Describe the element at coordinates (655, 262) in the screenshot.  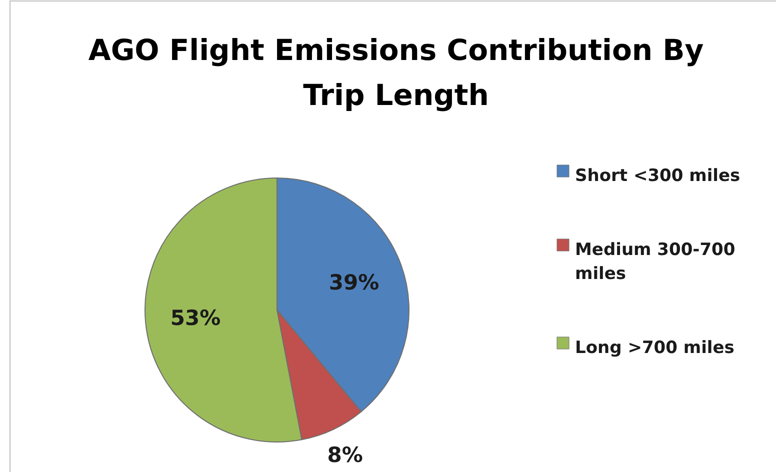
I see `legend-label: Medium 300-700 miles` at that location.